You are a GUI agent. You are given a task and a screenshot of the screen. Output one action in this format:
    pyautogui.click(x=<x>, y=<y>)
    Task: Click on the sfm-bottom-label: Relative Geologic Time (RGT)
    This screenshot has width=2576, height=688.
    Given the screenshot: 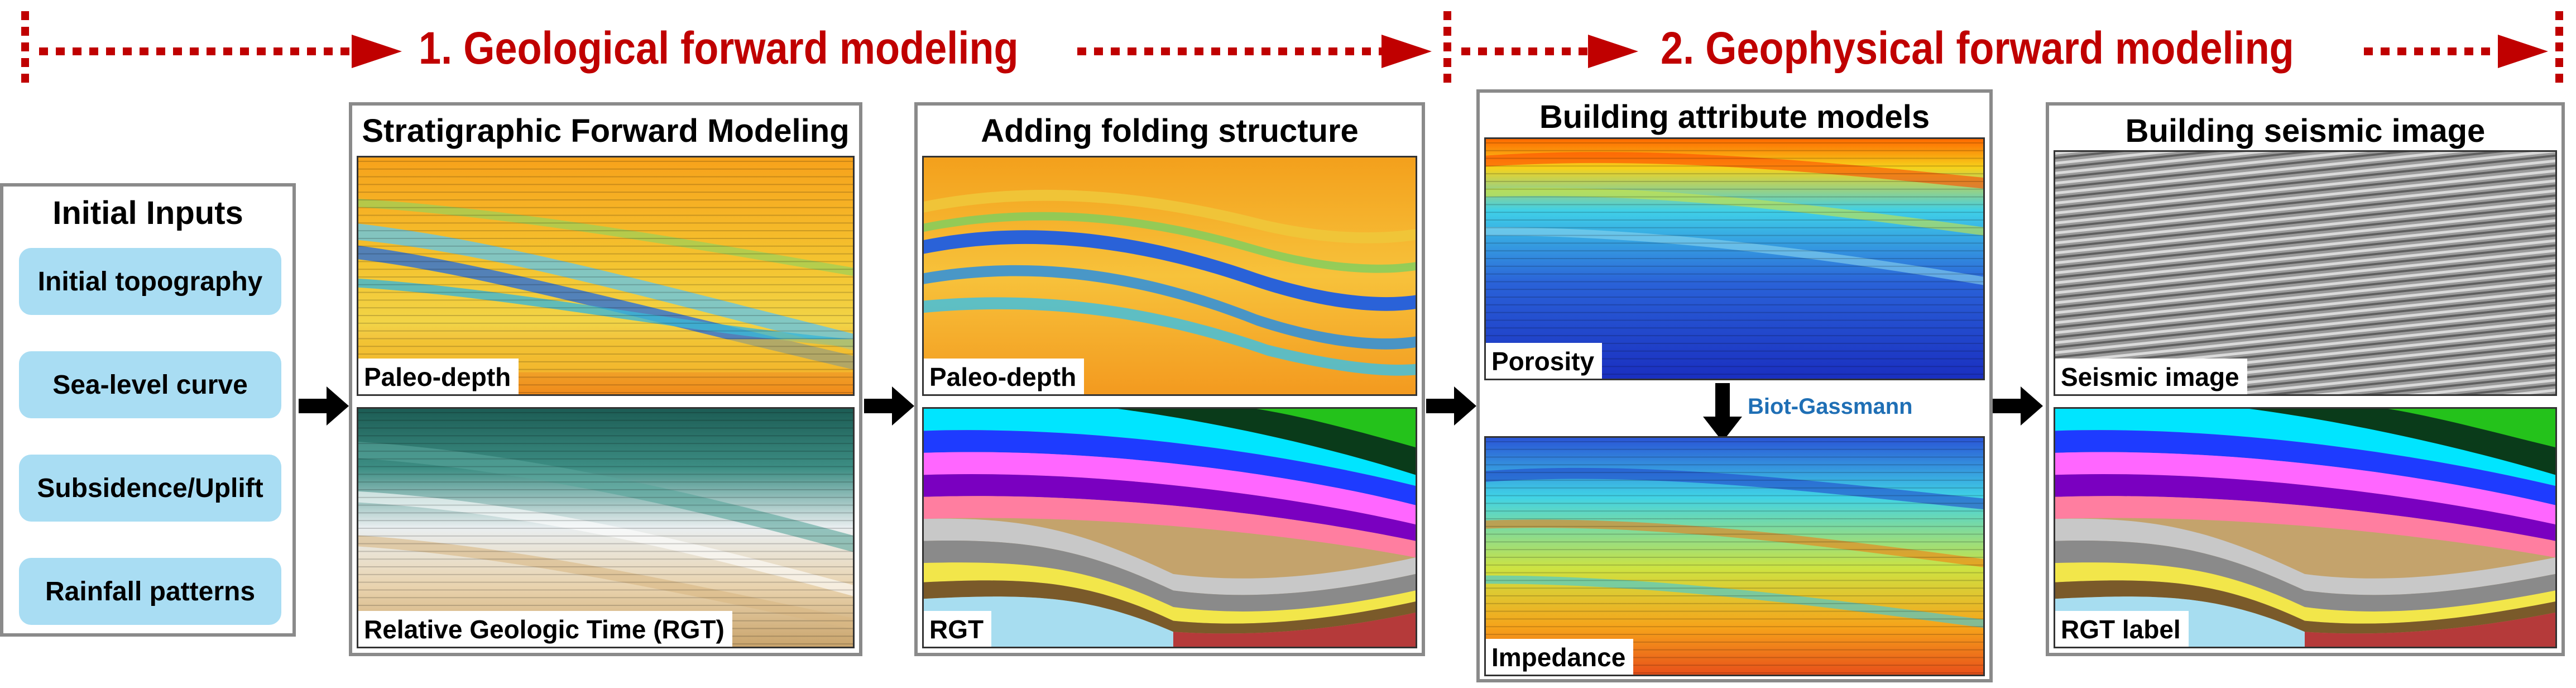 What is the action you would take?
    pyautogui.click(x=545, y=629)
    